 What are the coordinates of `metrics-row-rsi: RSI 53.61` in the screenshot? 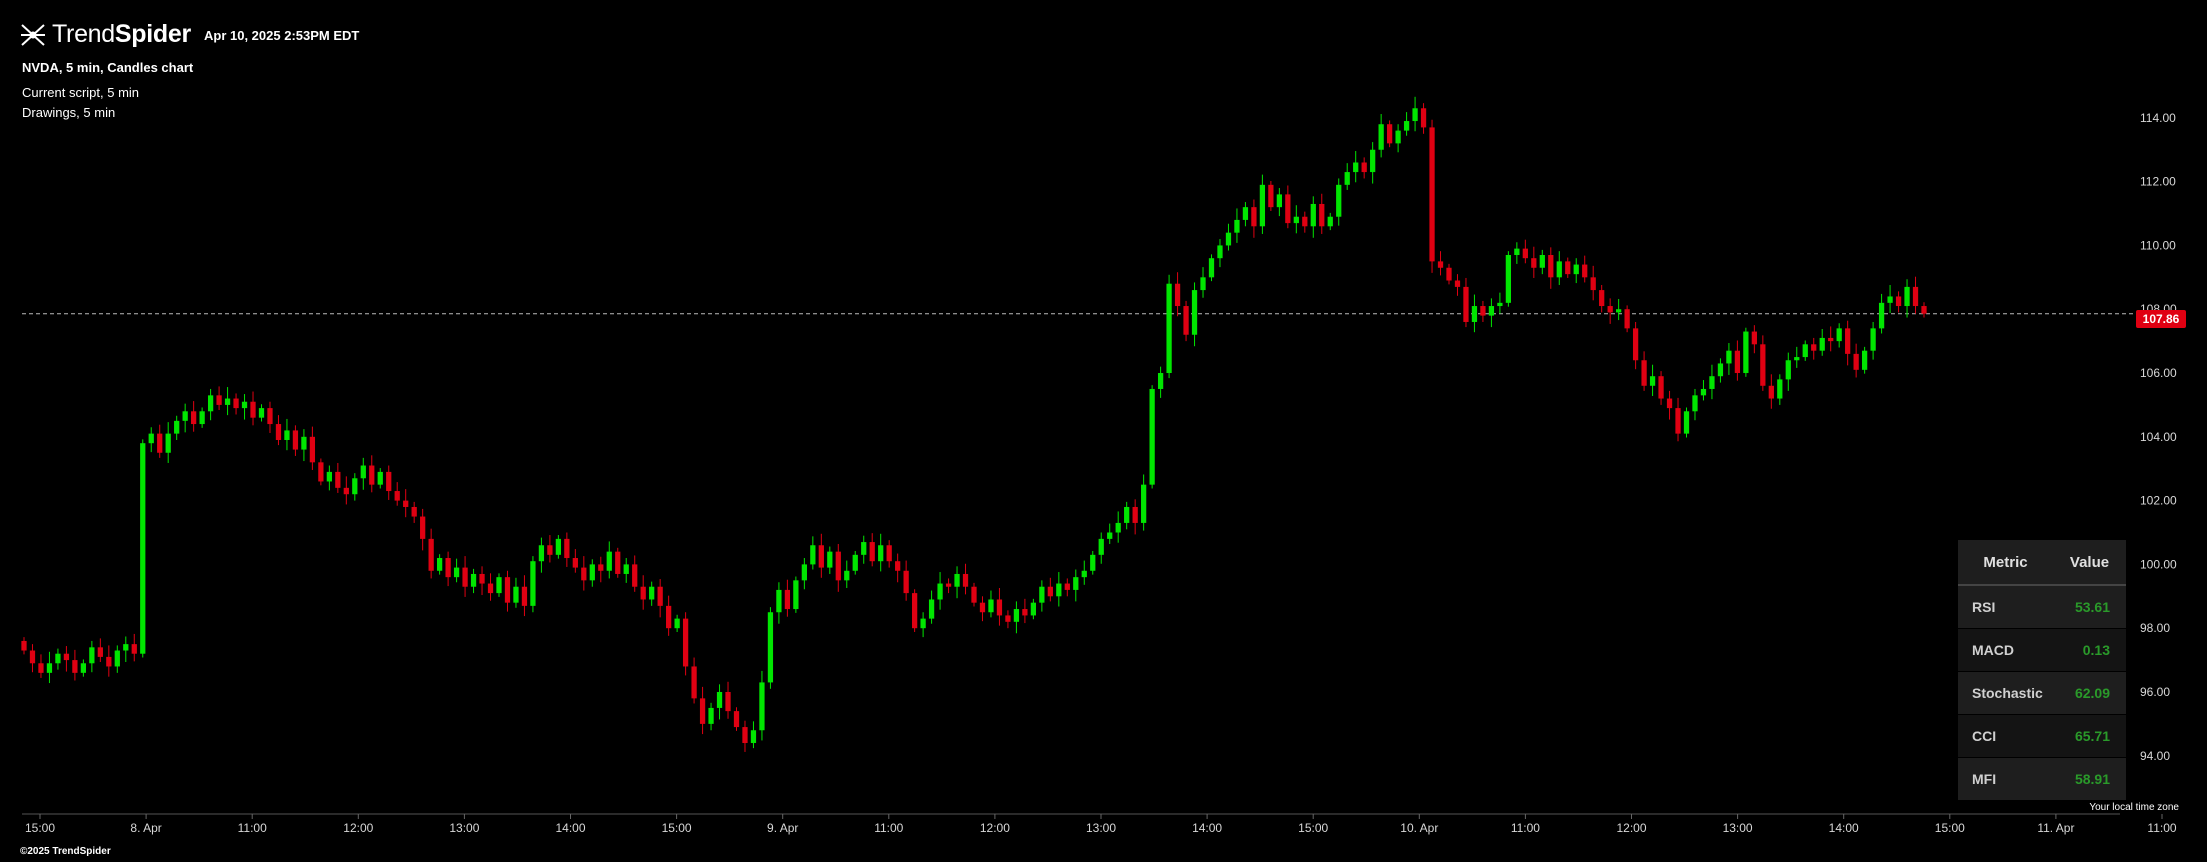 It's located at (2042, 606).